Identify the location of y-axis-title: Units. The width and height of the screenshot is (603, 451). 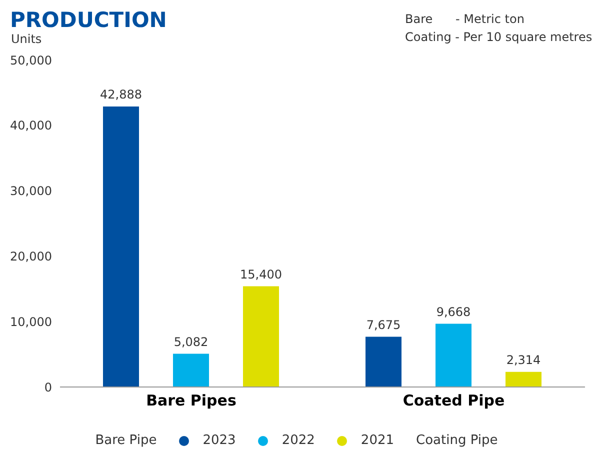
(26, 39).